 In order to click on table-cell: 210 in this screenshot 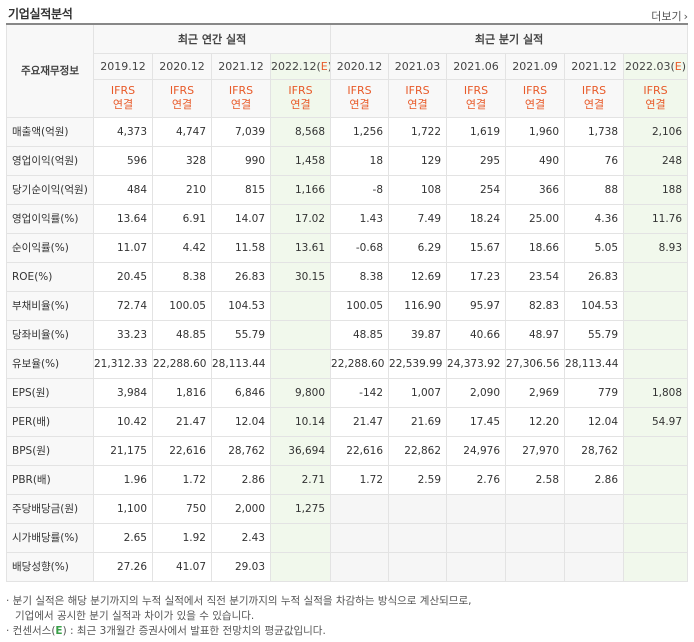, I will do `click(182, 189)`.